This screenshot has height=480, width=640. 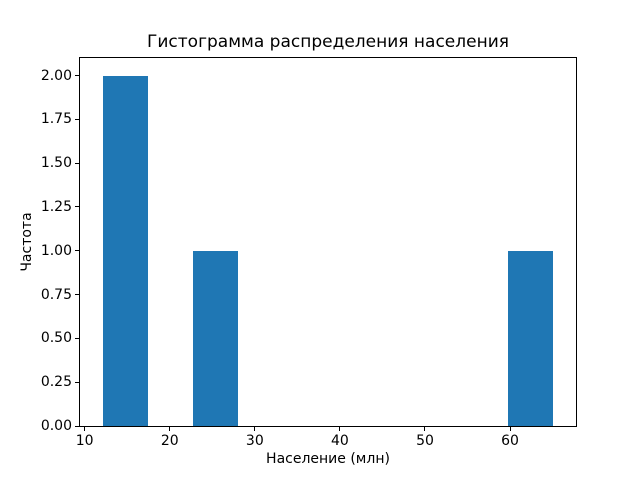 What do you see at coordinates (169, 441) in the screenshot?
I see `x-axis-tick-label: 20` at bounding box center [169, 441].